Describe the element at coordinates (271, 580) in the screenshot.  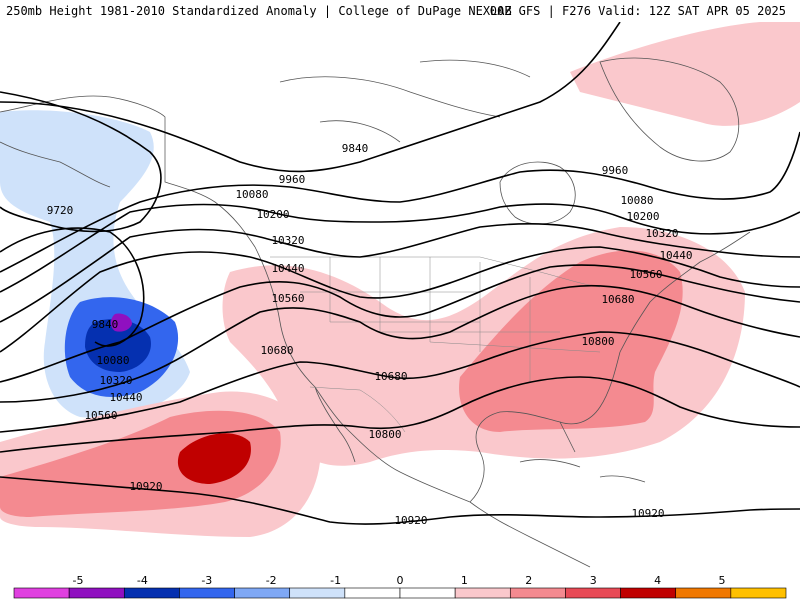
I see `colorbar-tick-label: -2` at that location.